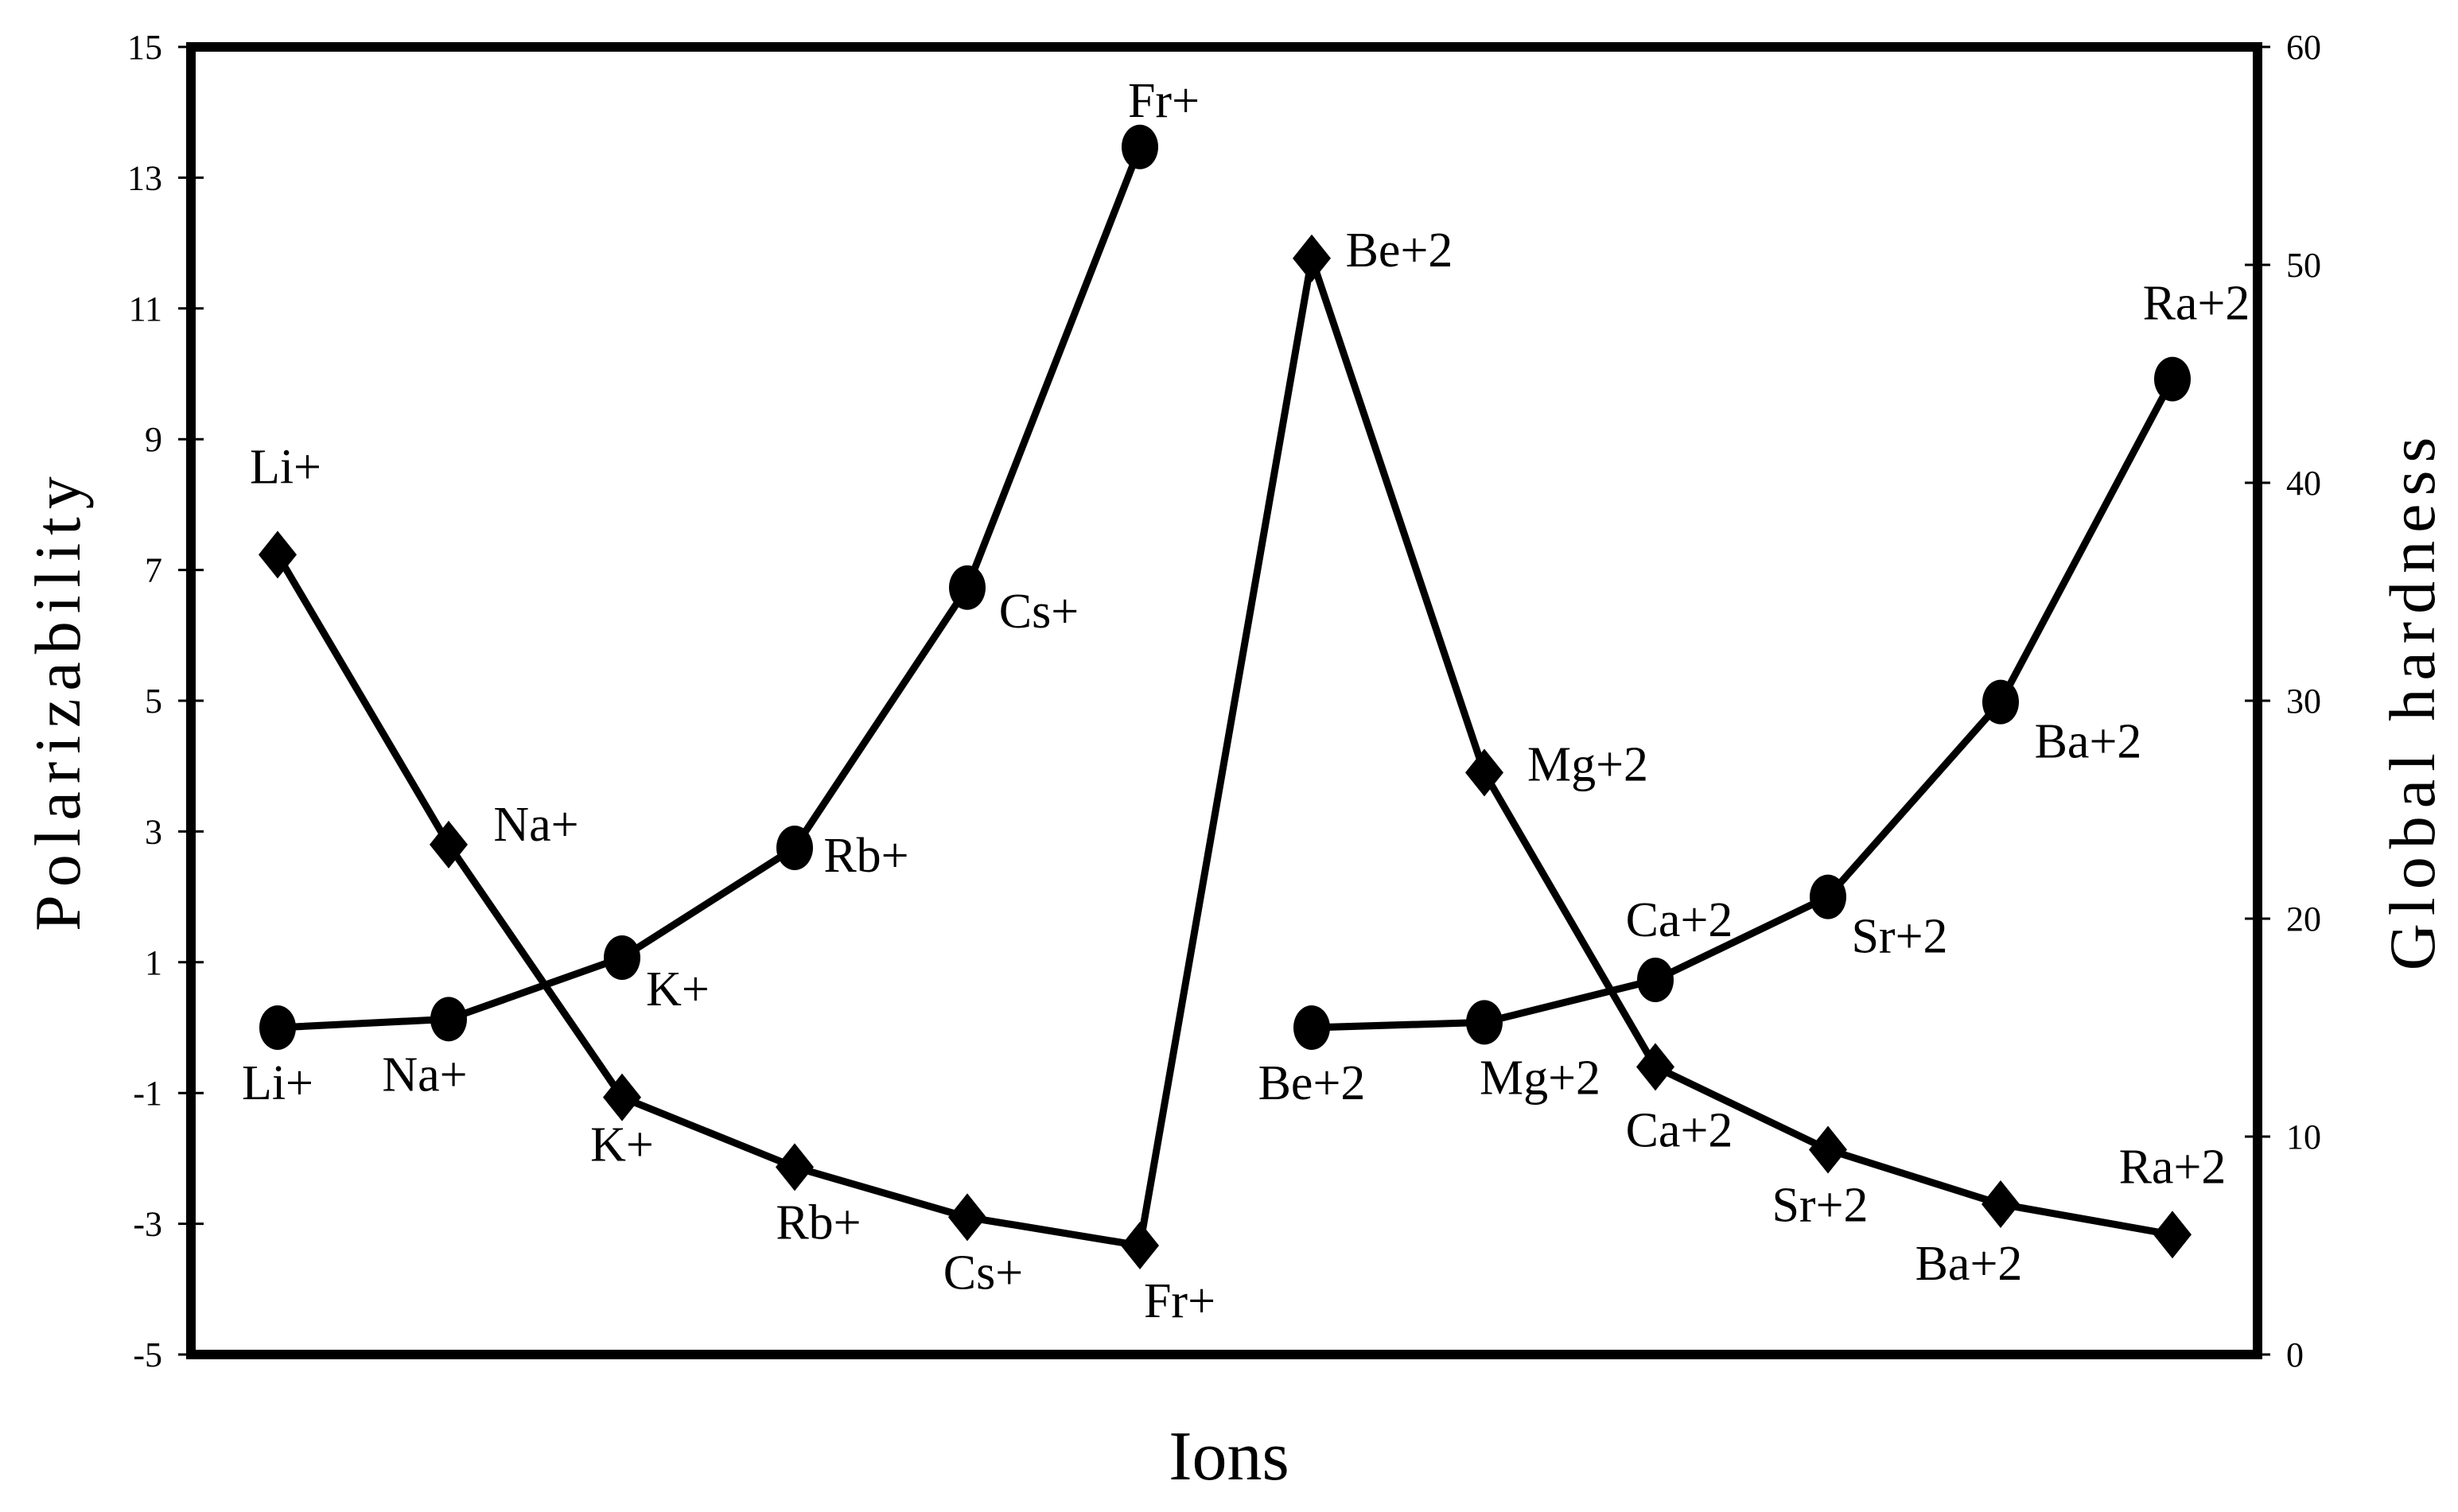 The image size is (2458, 1512). What do you see at coordinates (2303, 1136) in the screenshot?
I see `right-tick-label: 10` at bounding box center [2303, 1136].